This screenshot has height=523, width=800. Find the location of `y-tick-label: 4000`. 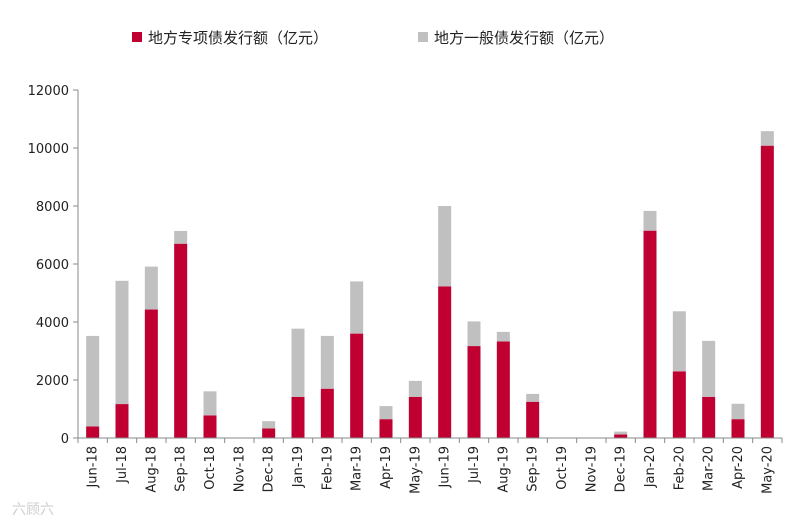

y-tick-label: 4000 is located at coordinates (52, 323).